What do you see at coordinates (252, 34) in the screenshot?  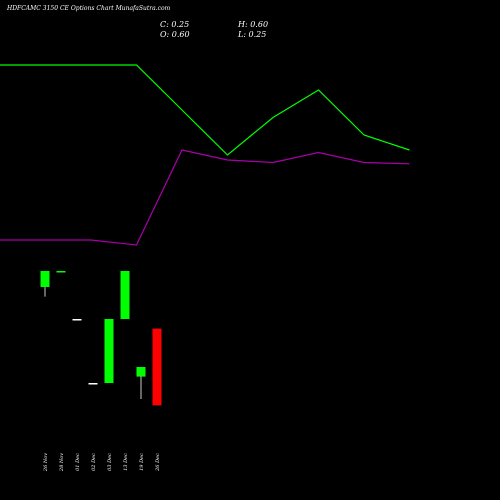 I see `low-readout: L: 0.25` at bounding box center [252, 34].